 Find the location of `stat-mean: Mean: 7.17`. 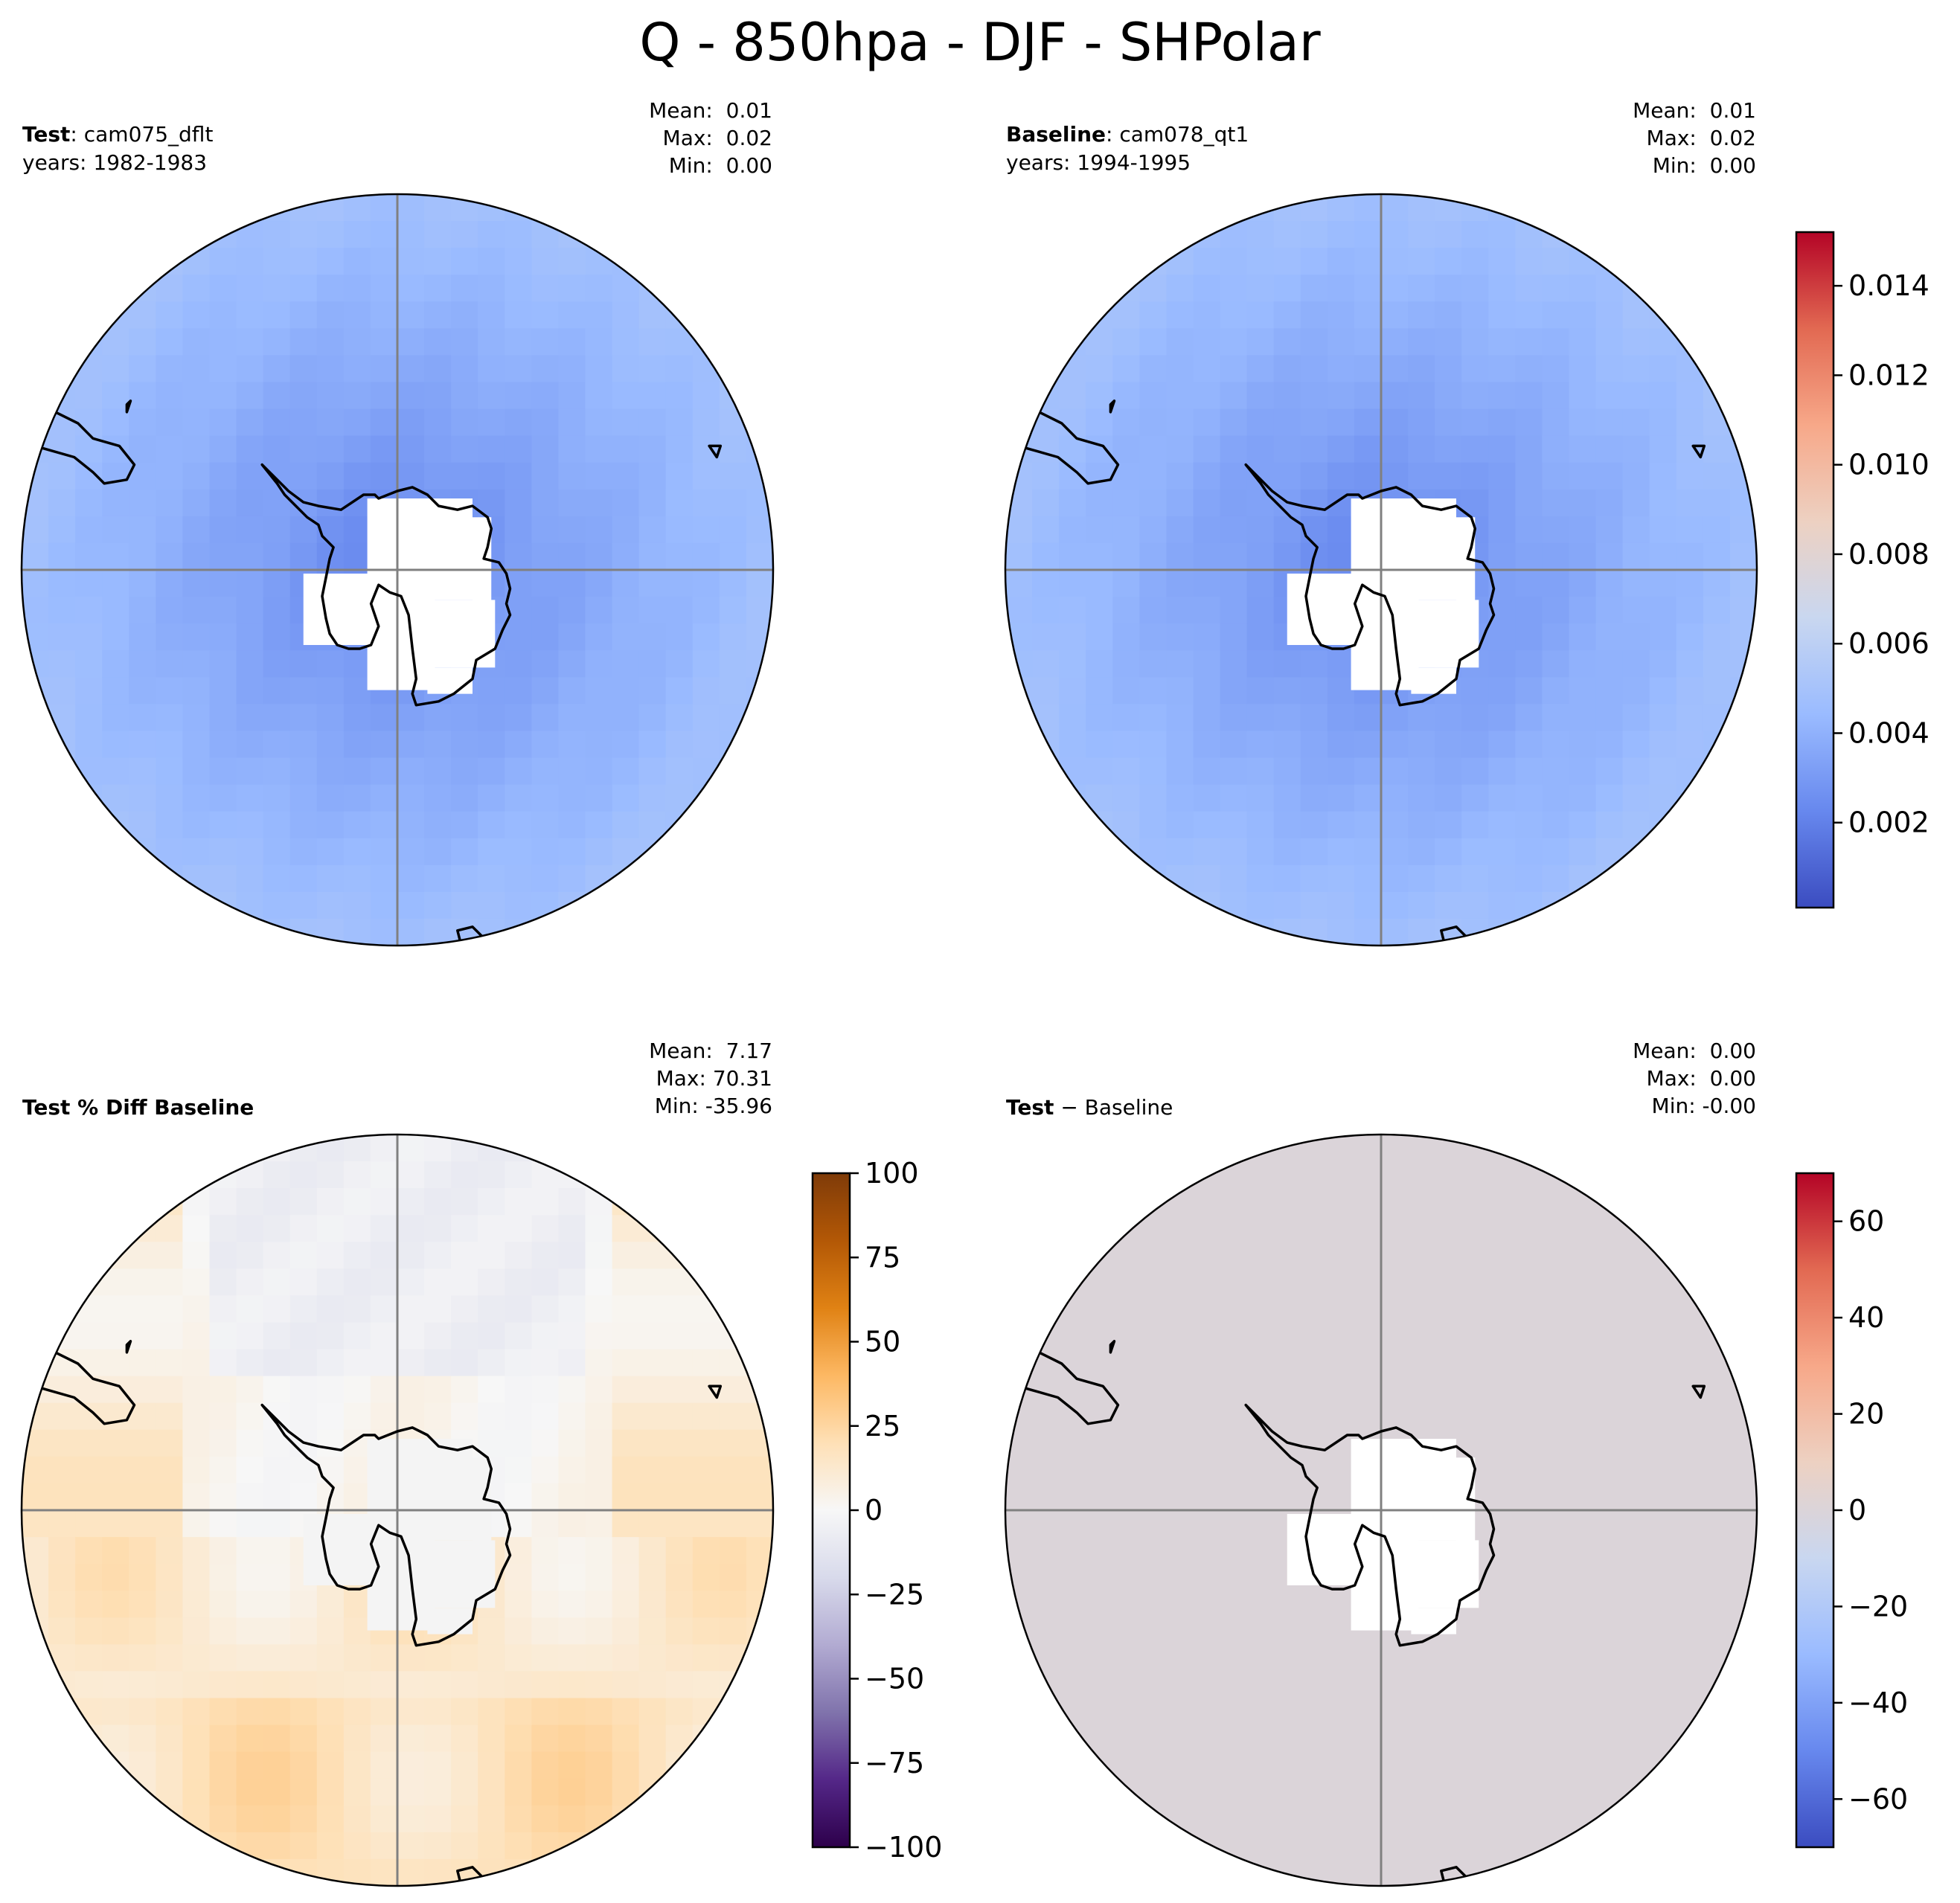

stat-mean: Mean: 7.17 is located at coordinates (710, 1051).